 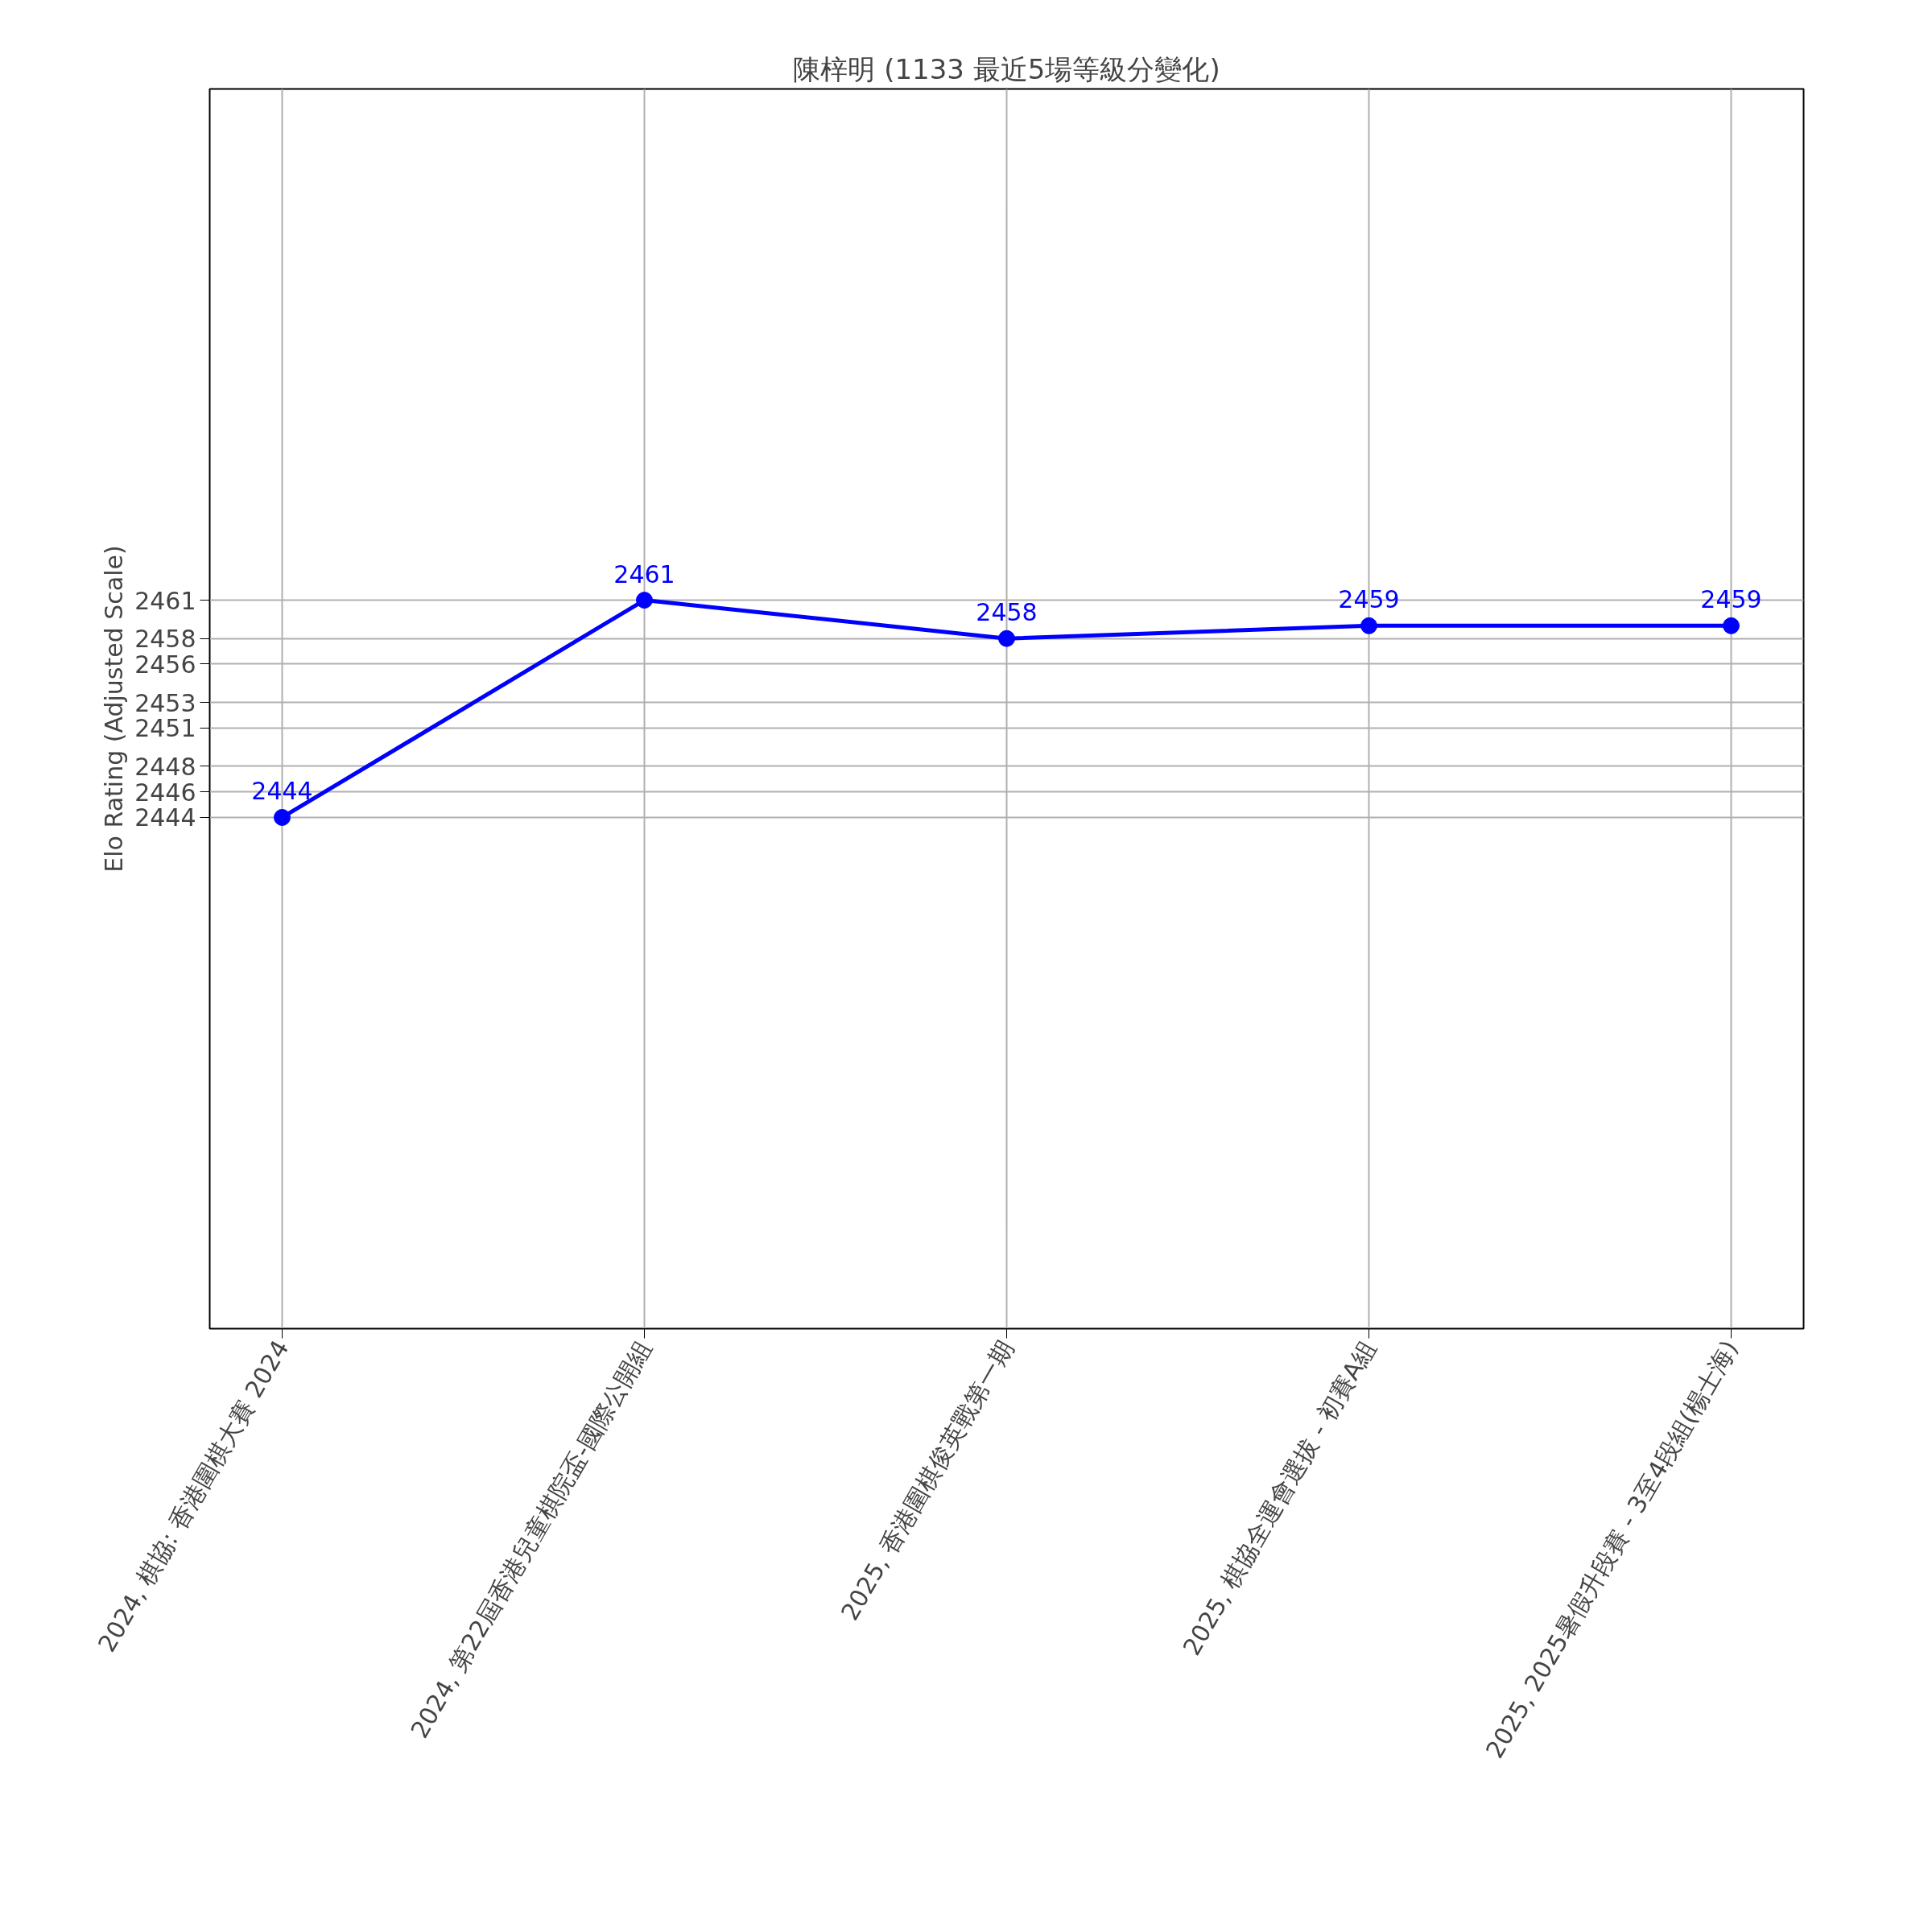 I want to click on data-label: 2444, so click(x=282, y=791).